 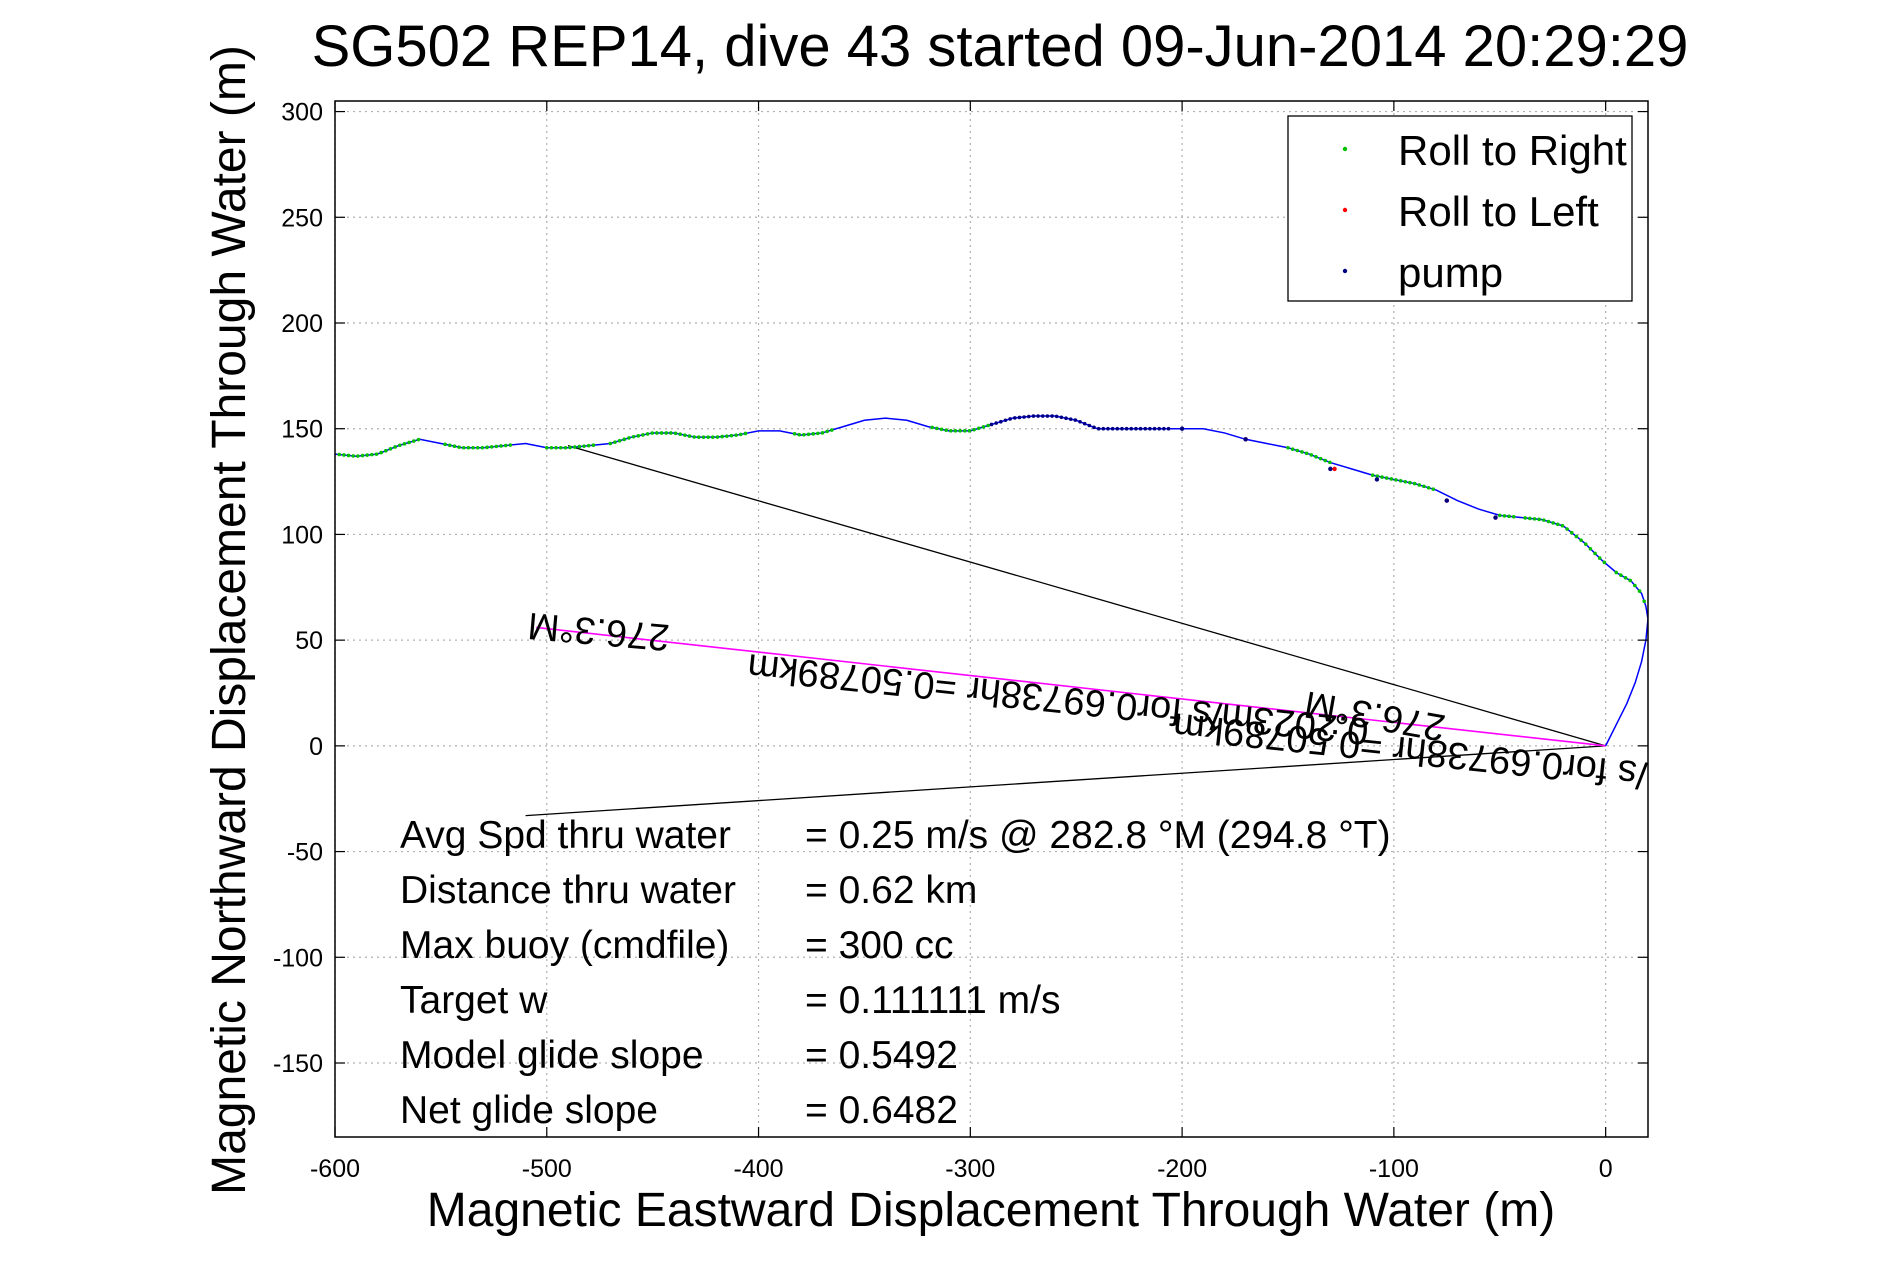 What do you see at coordinates (879, 945) in the screenshot?
I see `stat-value: = 300 cc` at bounding box center [879, 945].